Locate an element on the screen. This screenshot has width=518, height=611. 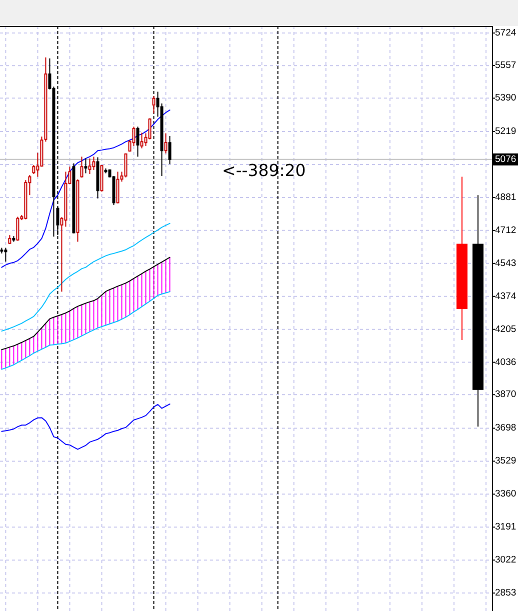
y-tick-label: 4881 is located at coordinates (505, 197).